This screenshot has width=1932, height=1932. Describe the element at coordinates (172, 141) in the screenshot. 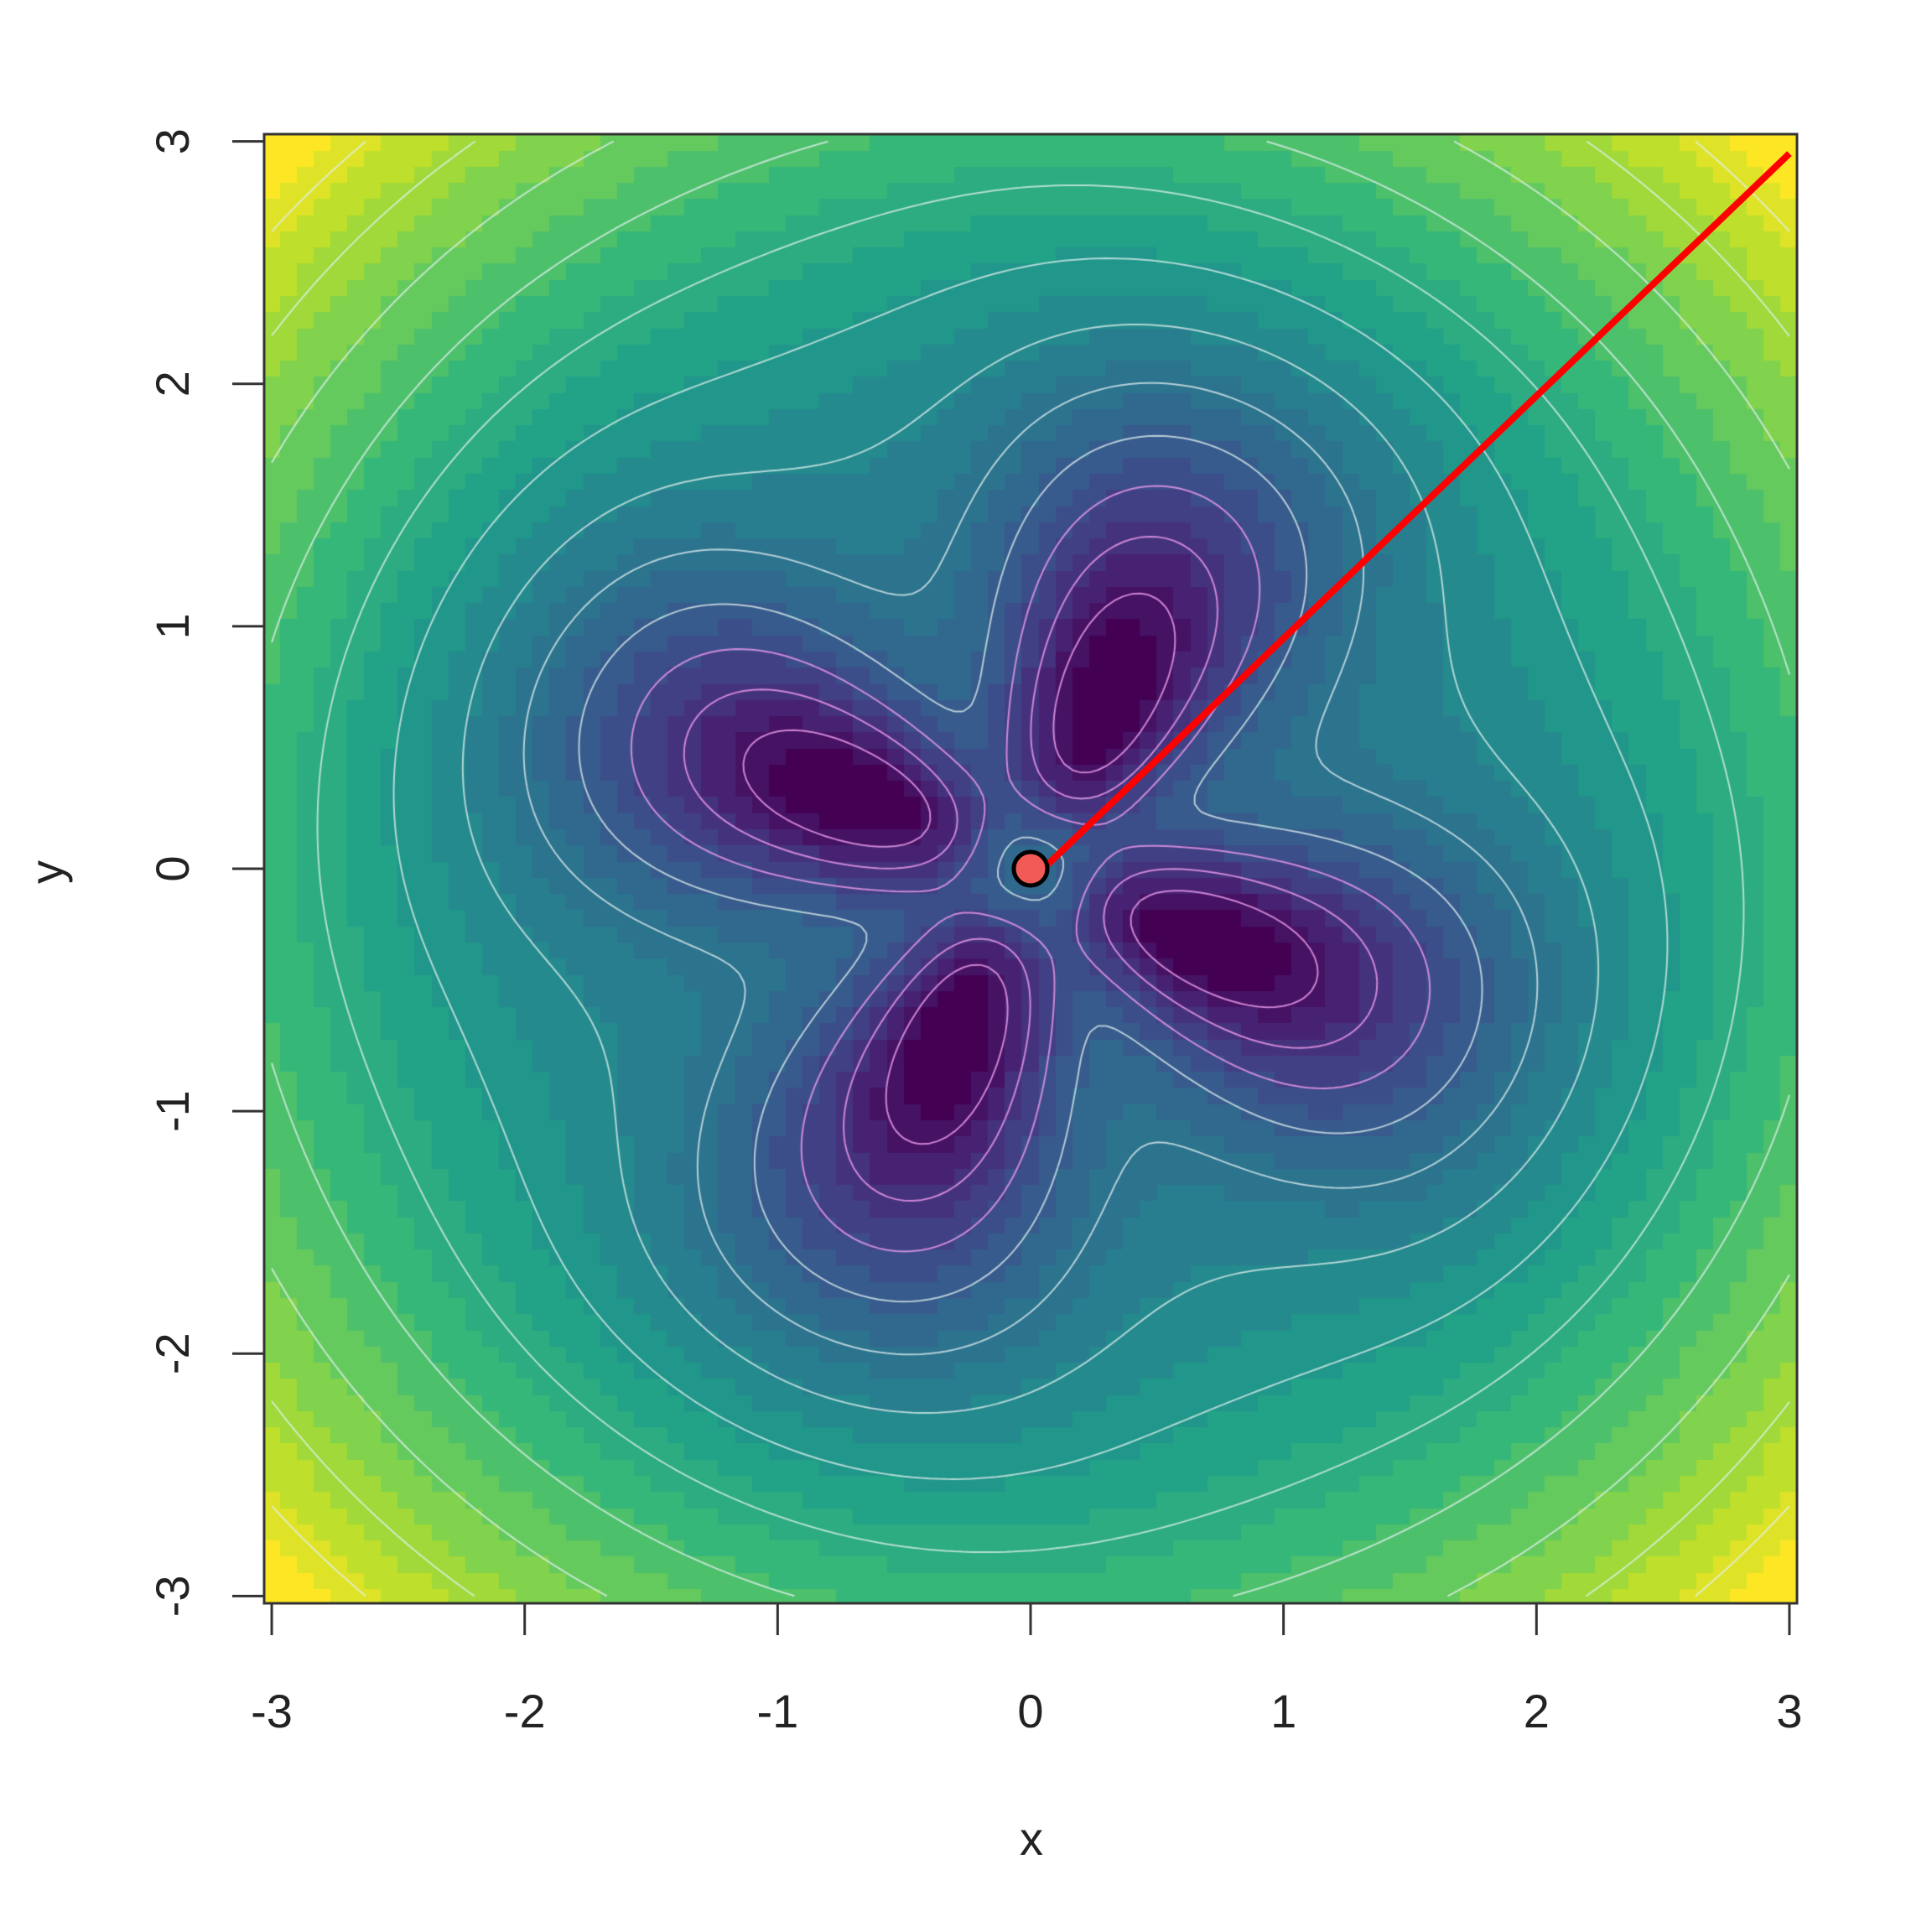

I see `y-tick-label: 3` at that location.